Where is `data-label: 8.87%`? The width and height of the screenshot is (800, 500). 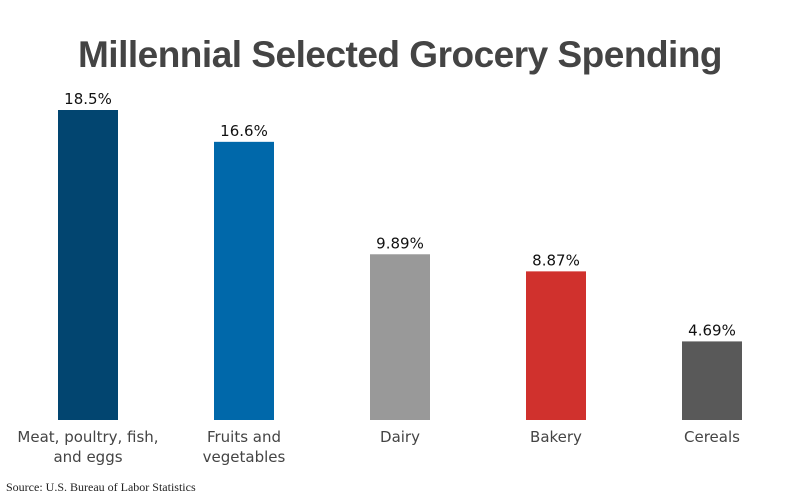 data-label: 8.87% is located at coordinates (556, 260).